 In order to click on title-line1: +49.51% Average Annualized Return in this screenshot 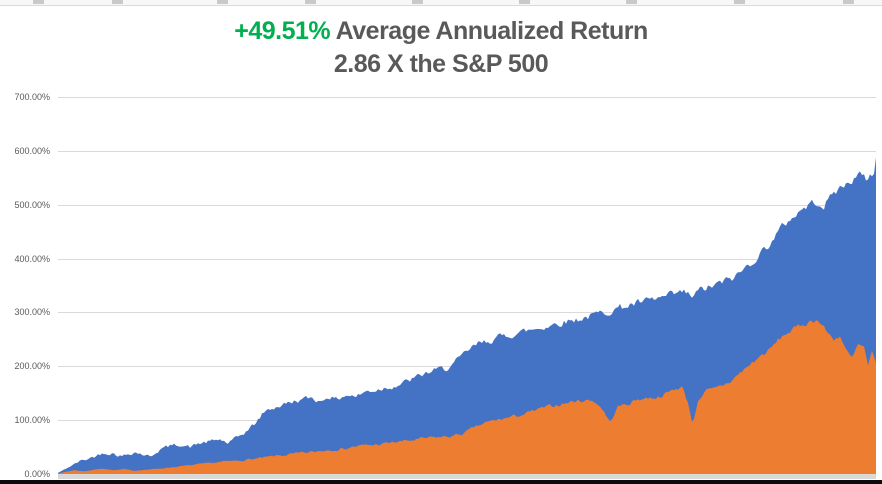, I will do `click(441, 31)`.